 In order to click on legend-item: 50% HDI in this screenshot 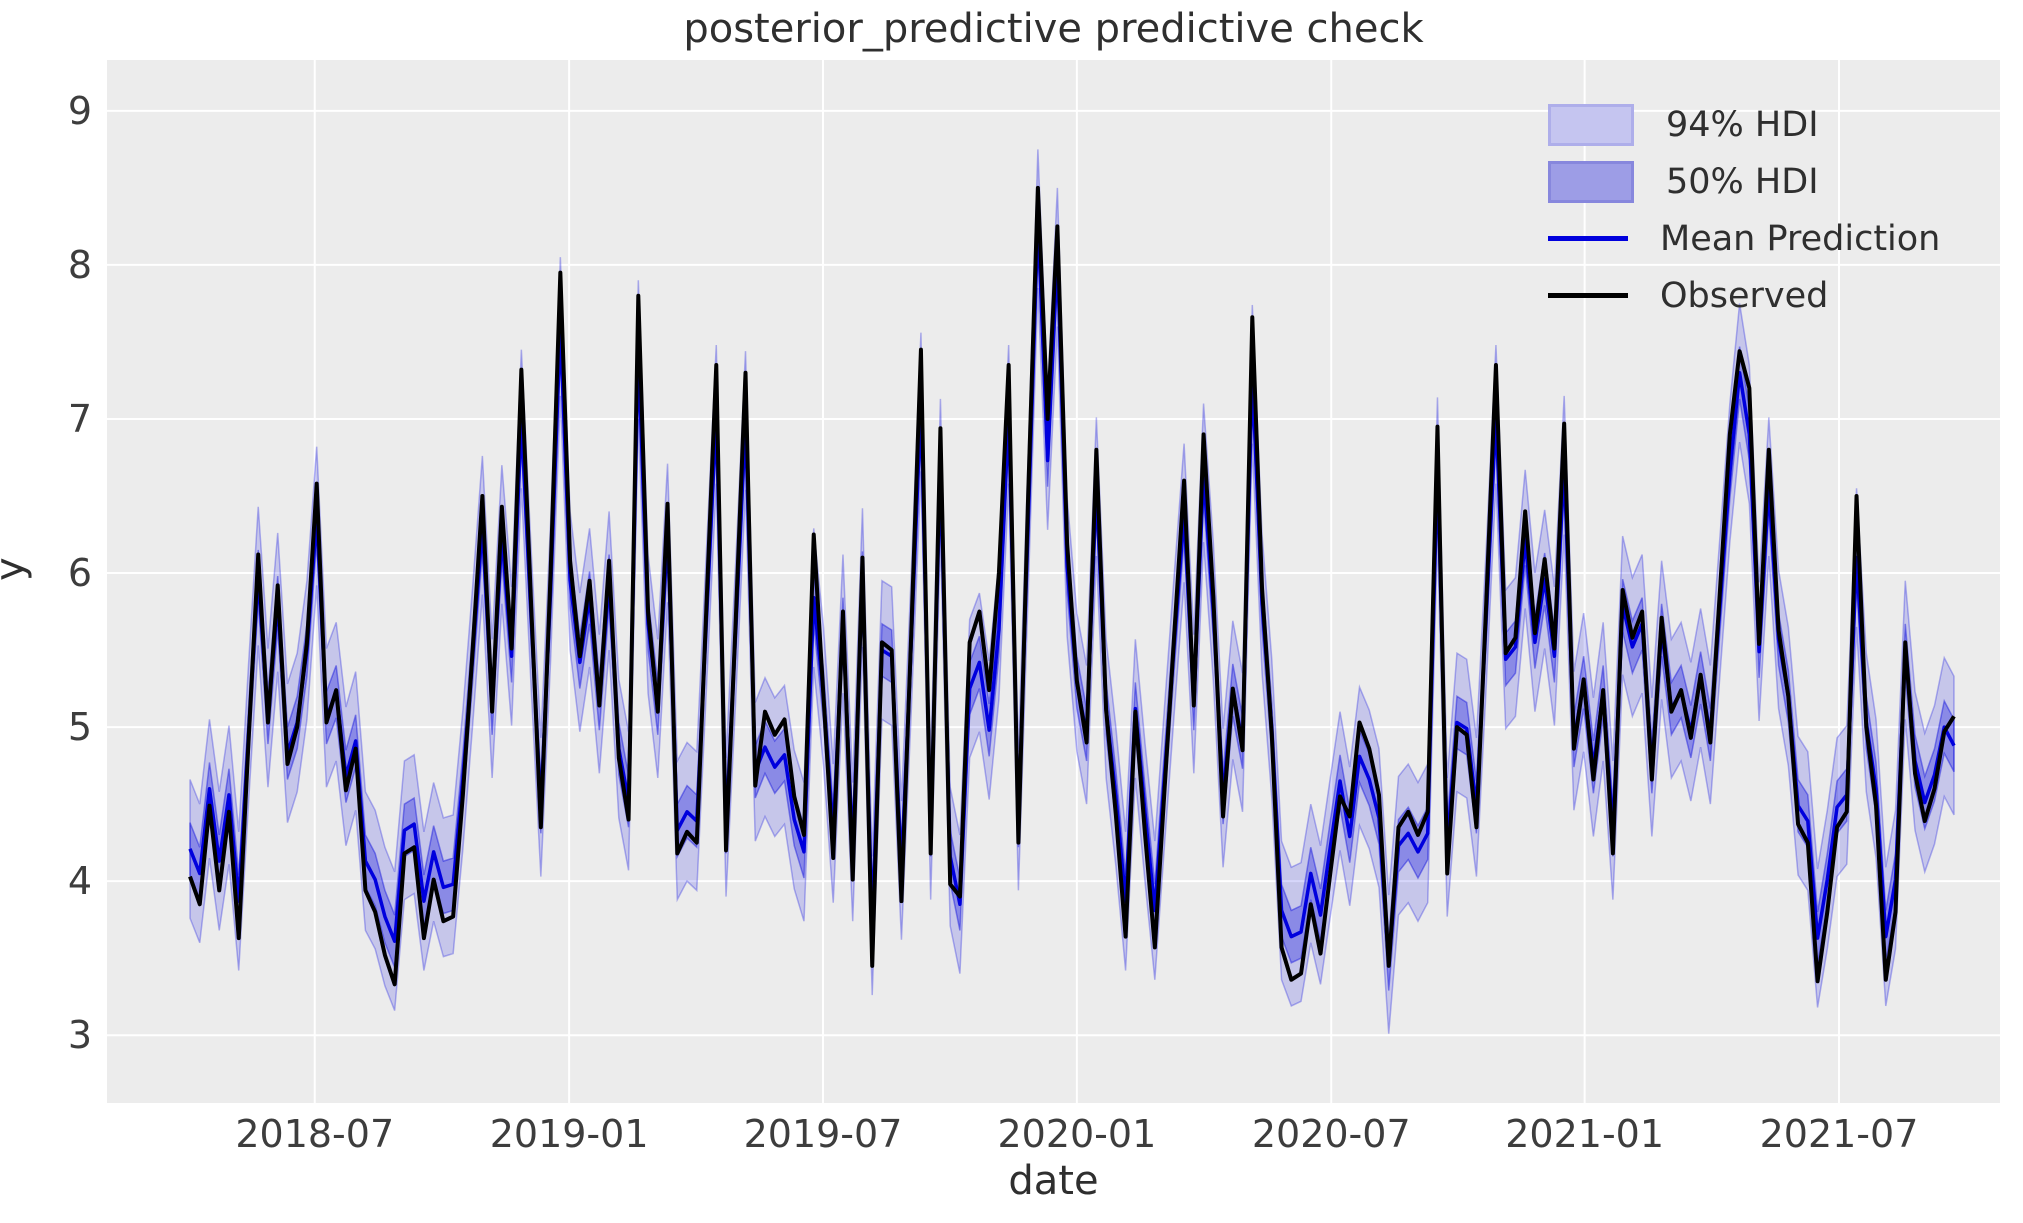, I will do `click(1744, 181)`.